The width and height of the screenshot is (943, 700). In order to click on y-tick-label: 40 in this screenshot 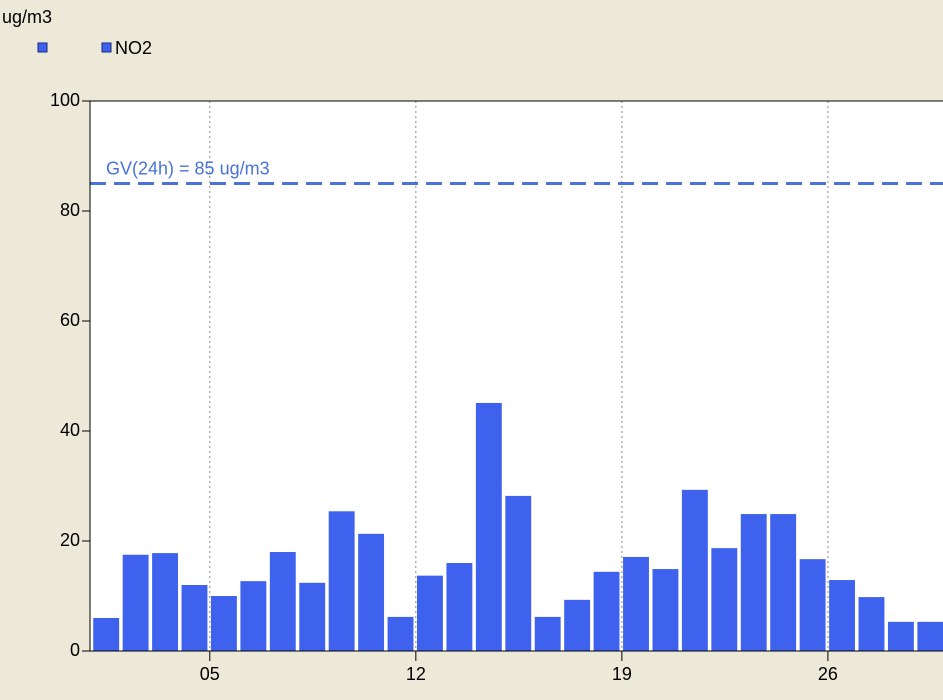, I will do `click(70, 430)`.